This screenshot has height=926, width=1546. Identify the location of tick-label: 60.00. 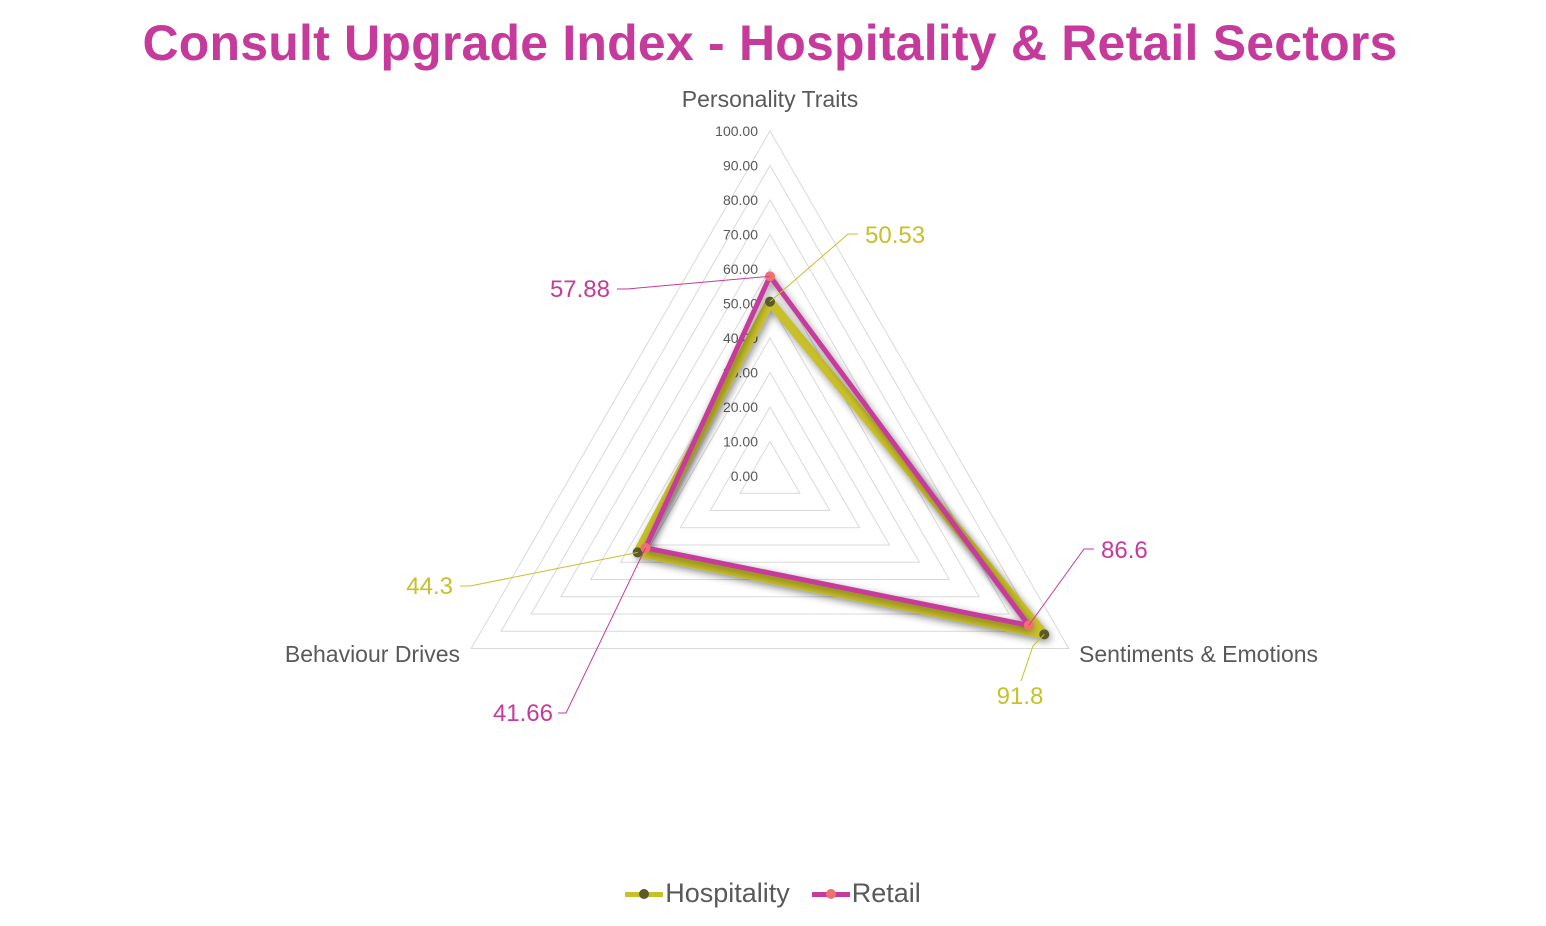
(740, 269).